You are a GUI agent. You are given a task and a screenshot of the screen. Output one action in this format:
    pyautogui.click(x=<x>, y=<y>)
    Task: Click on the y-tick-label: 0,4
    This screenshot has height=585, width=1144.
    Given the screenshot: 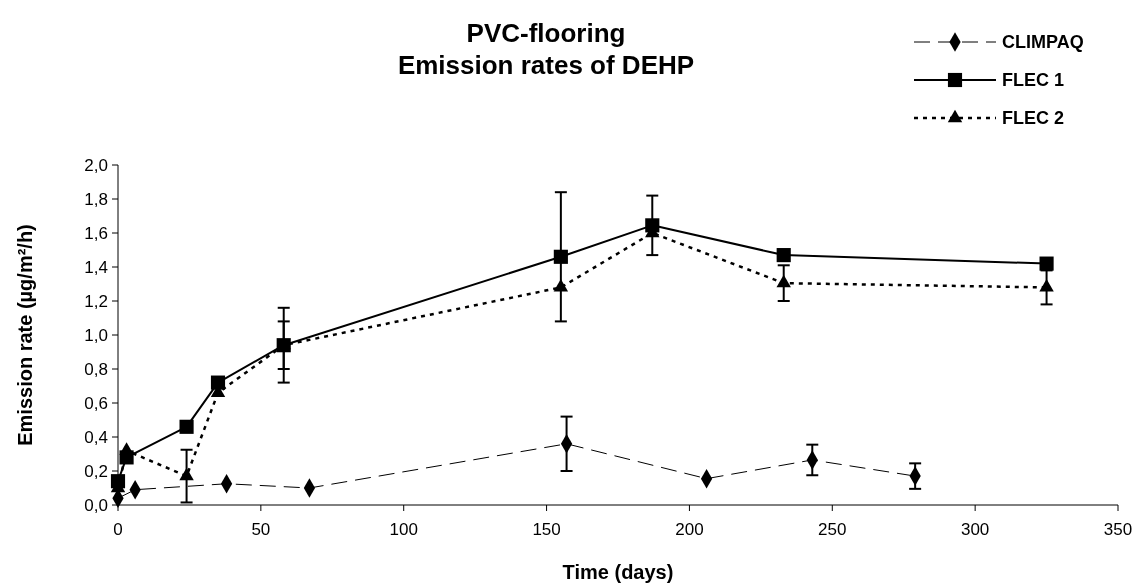 What is the action you would take?
    pyautogui.click(x=96, y=437)
    